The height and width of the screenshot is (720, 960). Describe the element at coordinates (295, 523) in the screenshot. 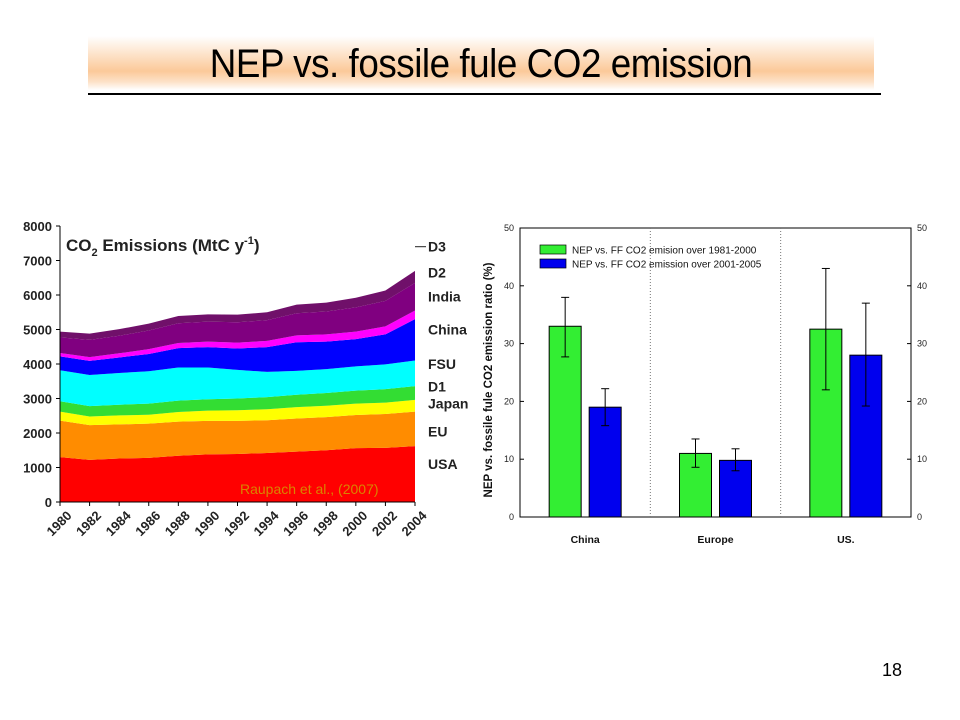

I see `x-tick-label: 1996` at that location.